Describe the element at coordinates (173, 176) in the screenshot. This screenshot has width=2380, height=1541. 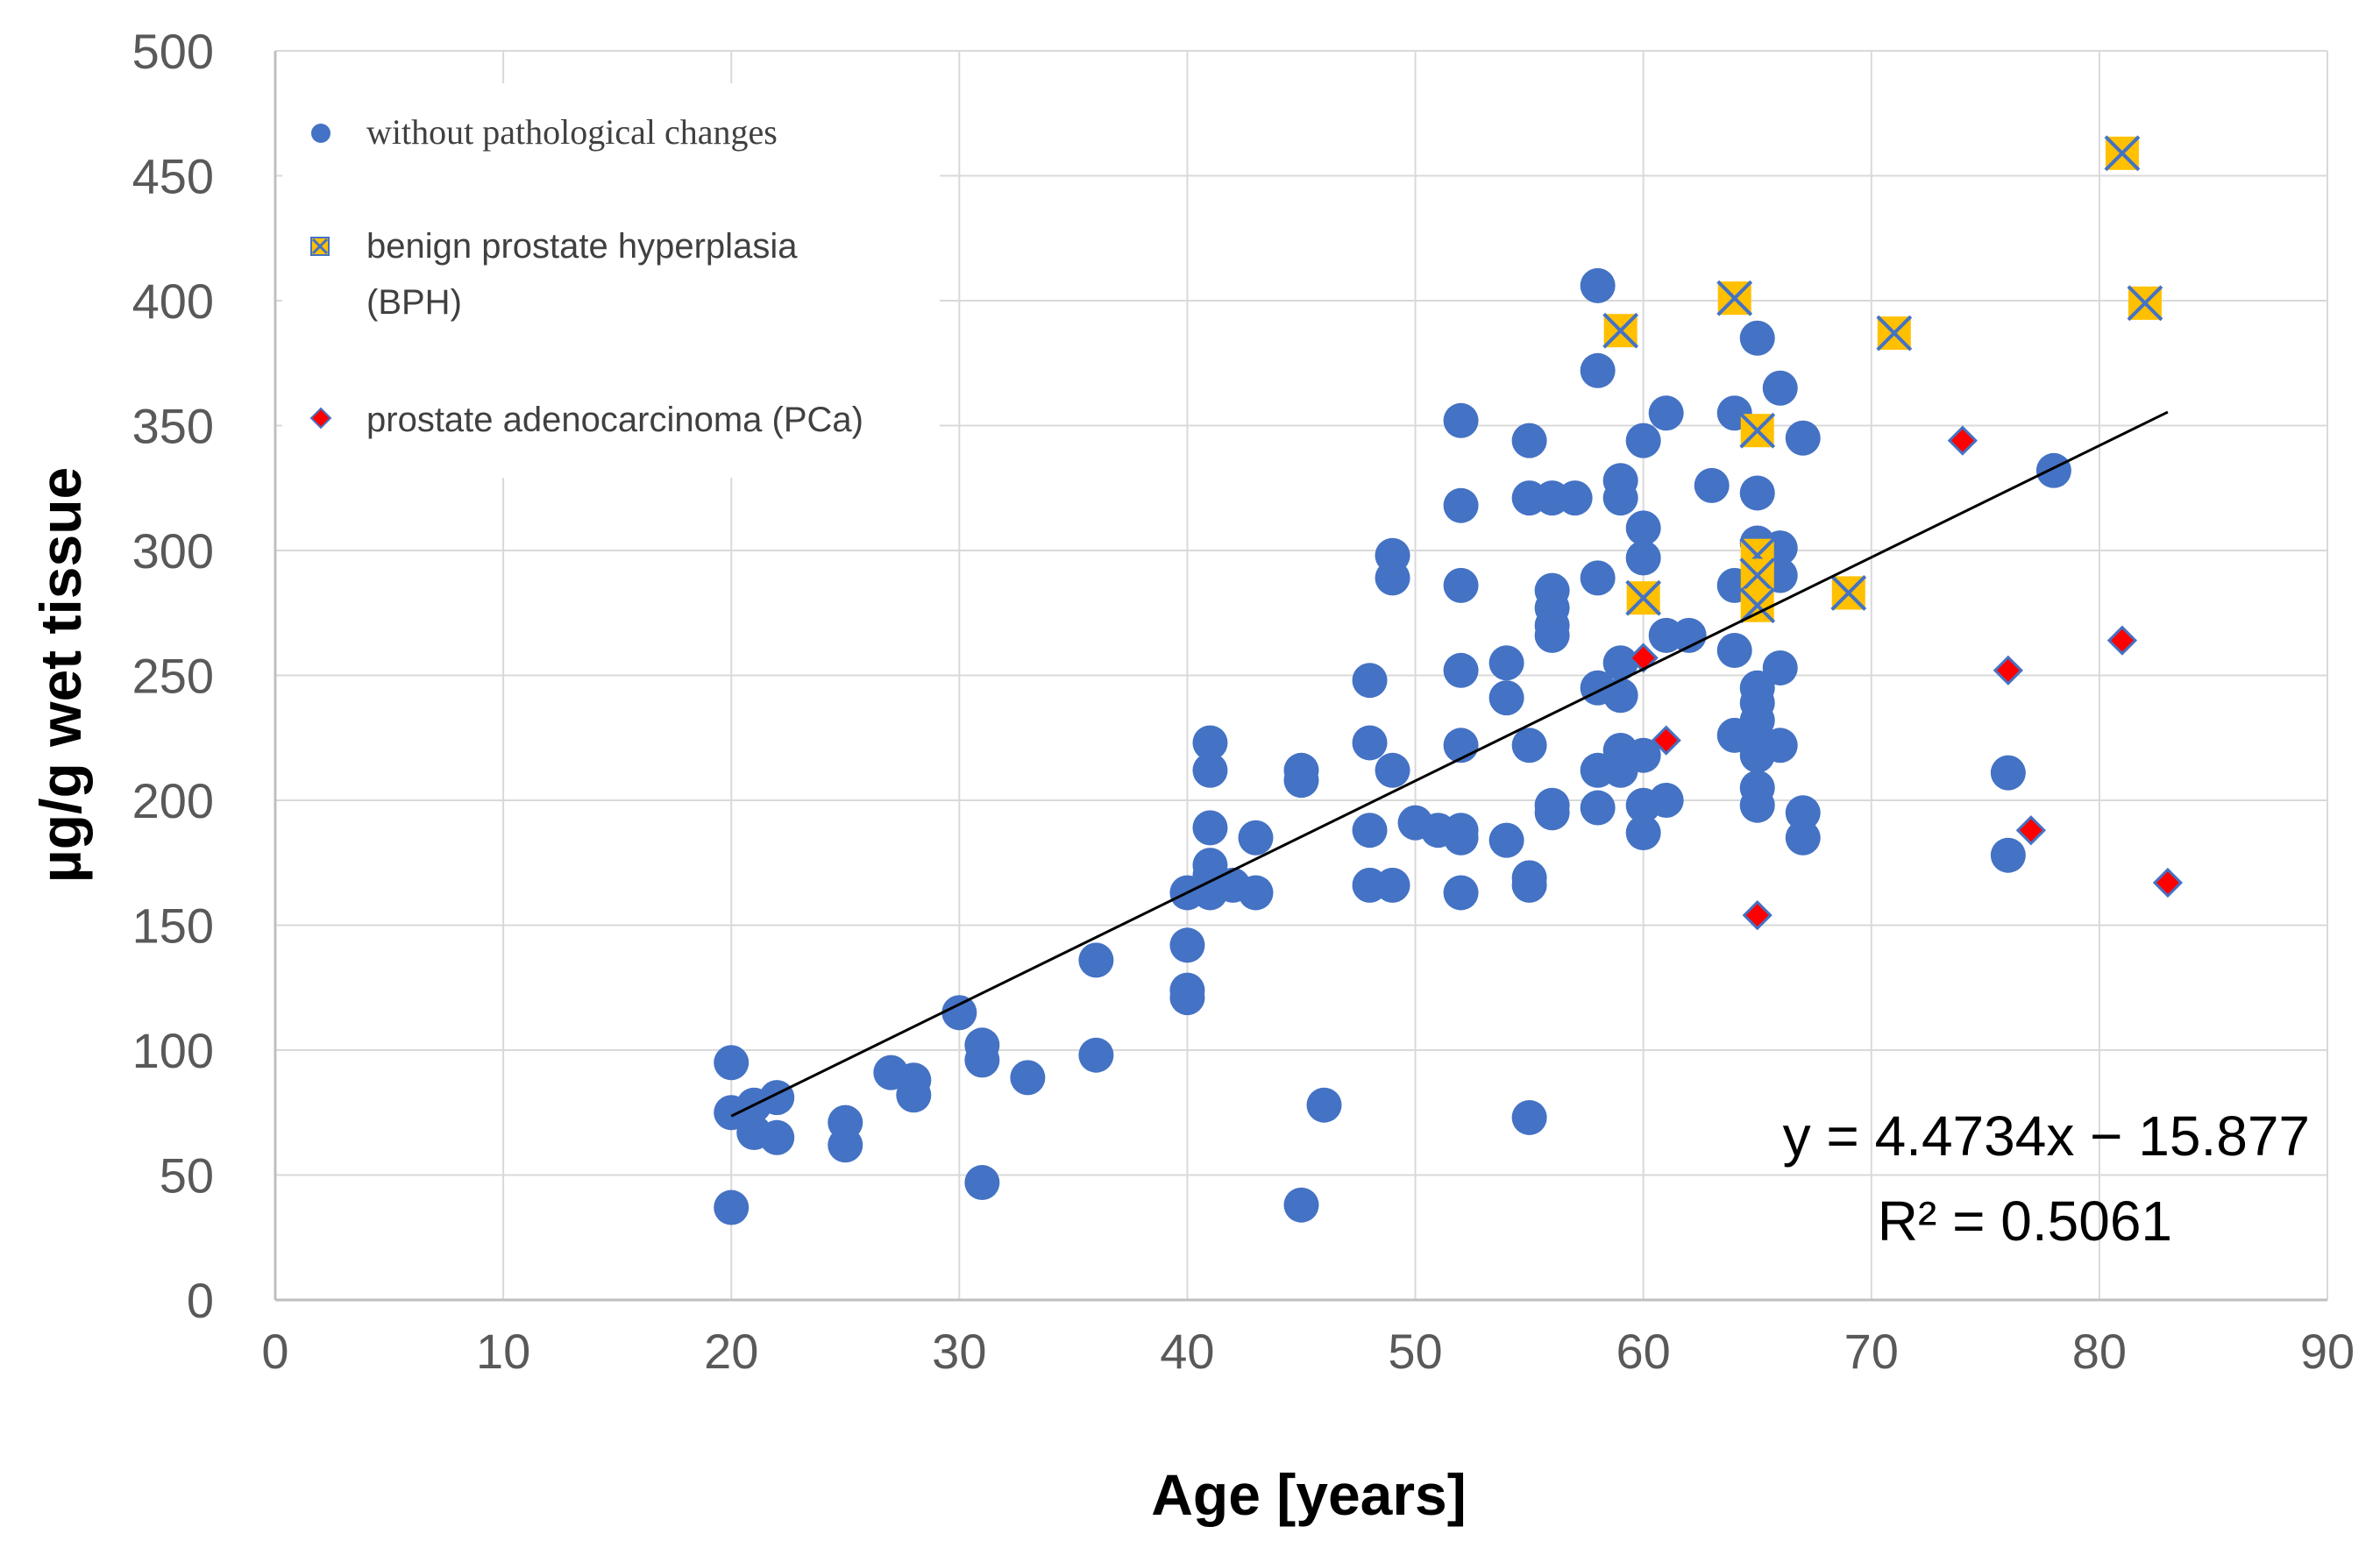
I see `y-tick-label: 450` at that location.